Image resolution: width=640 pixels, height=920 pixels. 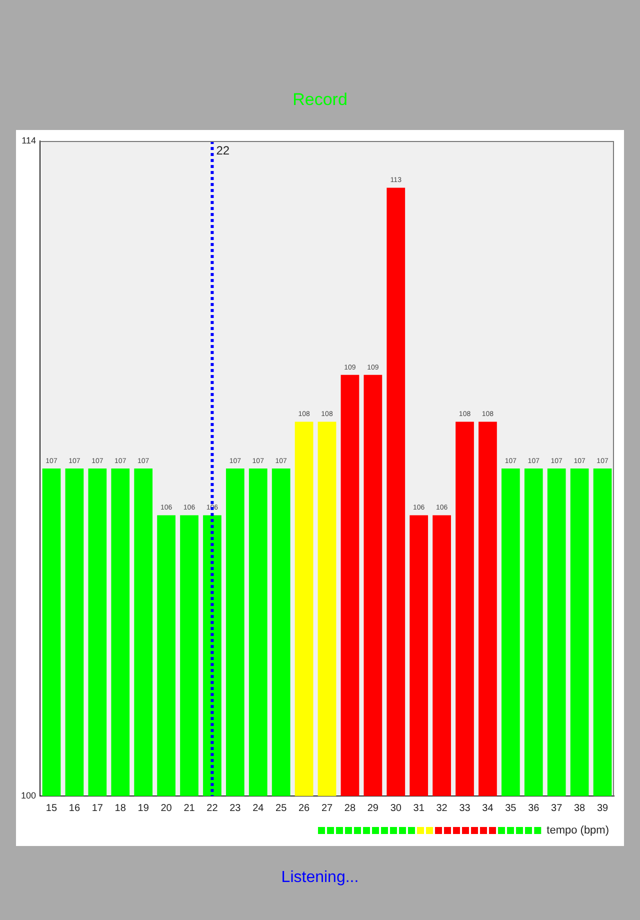 What do you see at coordinates (488, 808) in the screenshot?
I see `x-tick-label: 34` at bounding box center [488, 808].